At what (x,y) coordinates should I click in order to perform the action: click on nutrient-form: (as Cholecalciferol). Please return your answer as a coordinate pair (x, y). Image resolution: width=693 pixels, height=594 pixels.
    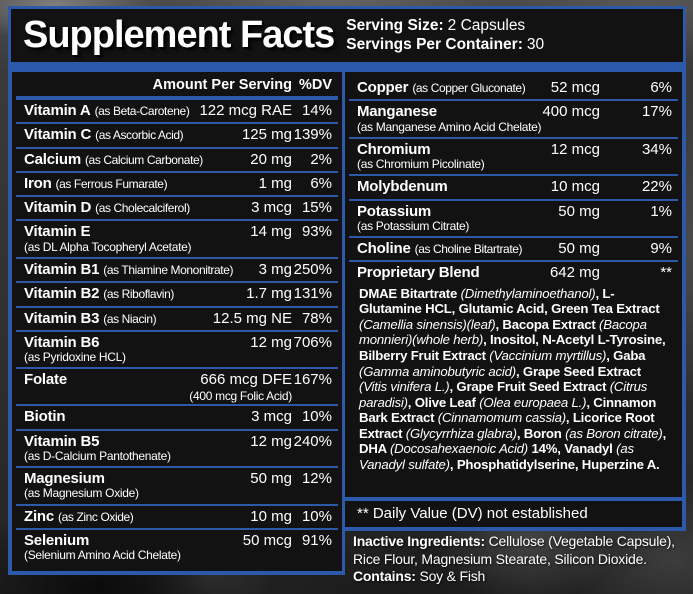
    Looking at the image, I should click on (142, 208).